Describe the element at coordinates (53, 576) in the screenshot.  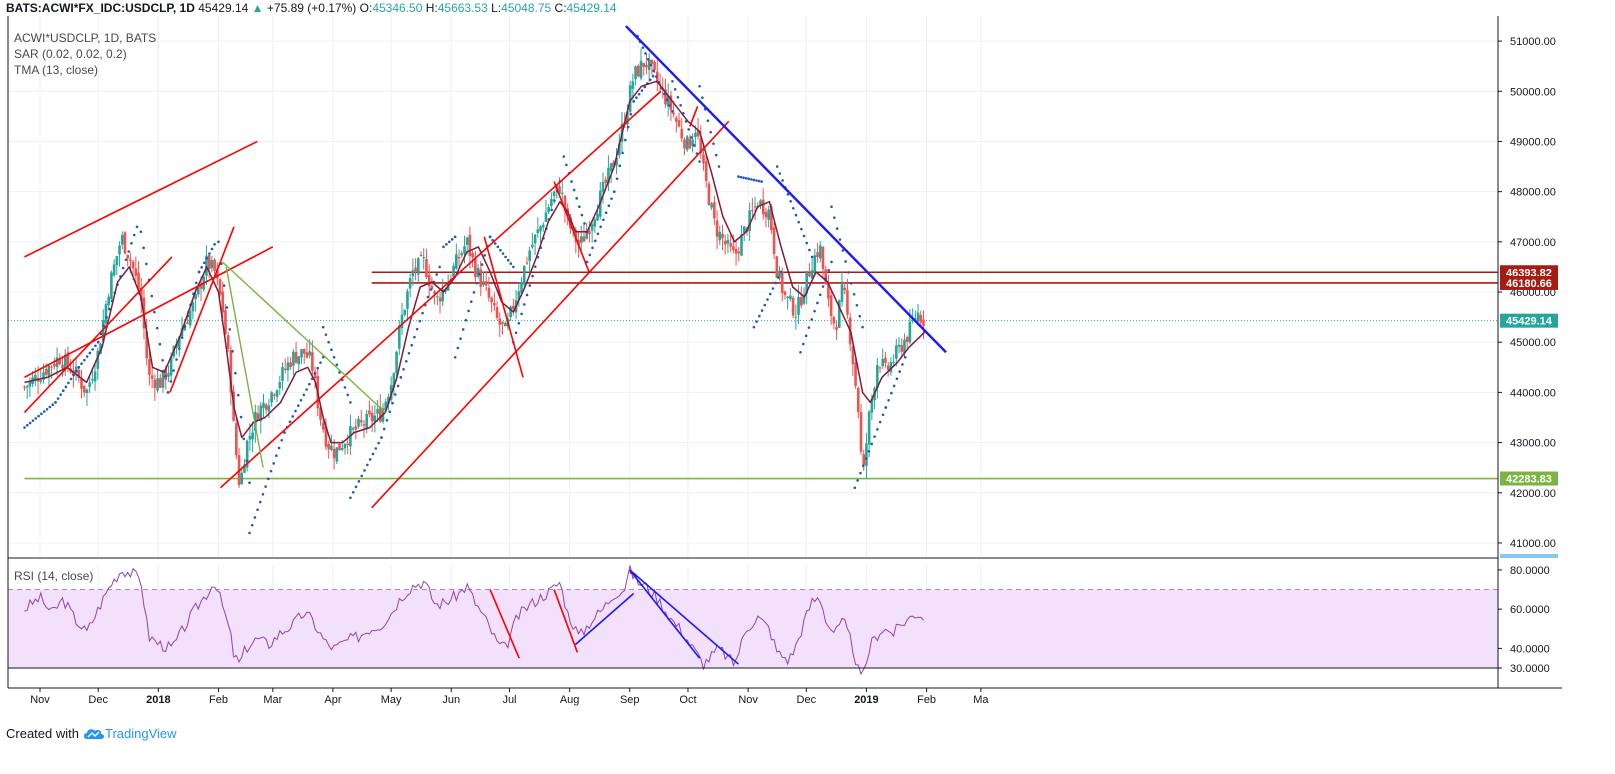
I see `rsi-legend: RSI (14, close)` at that location.